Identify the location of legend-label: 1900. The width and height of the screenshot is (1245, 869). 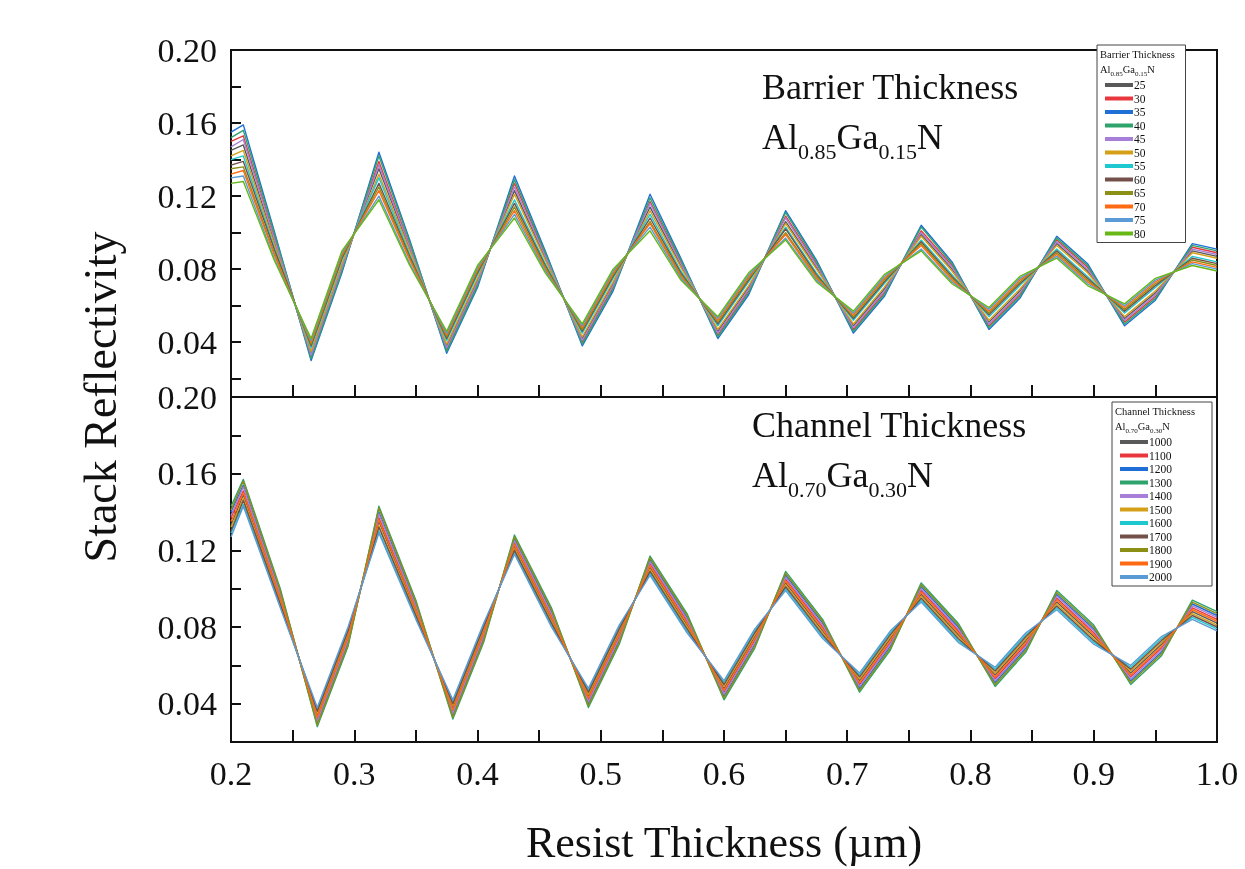
(1161, 563).